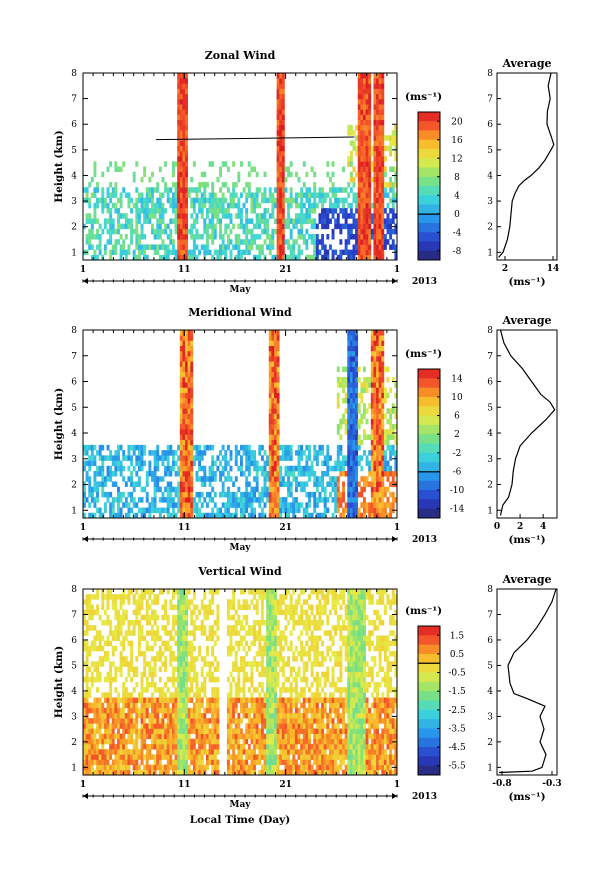 This screenshot has width=613, height=876. I want to click on profile-x-tick-label: -0.8, so click(501, 784).